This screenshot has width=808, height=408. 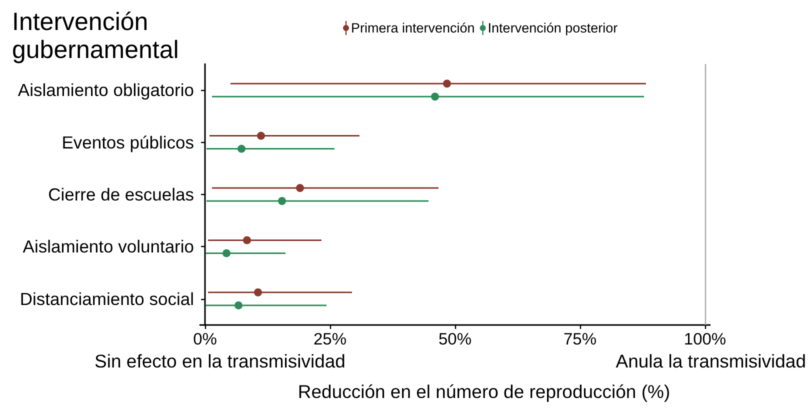 What do you see at coordinates (107, 298) in the screenshot?
I see `y-tick-label: Distanciamiento social` at bounding box center [107, 298].